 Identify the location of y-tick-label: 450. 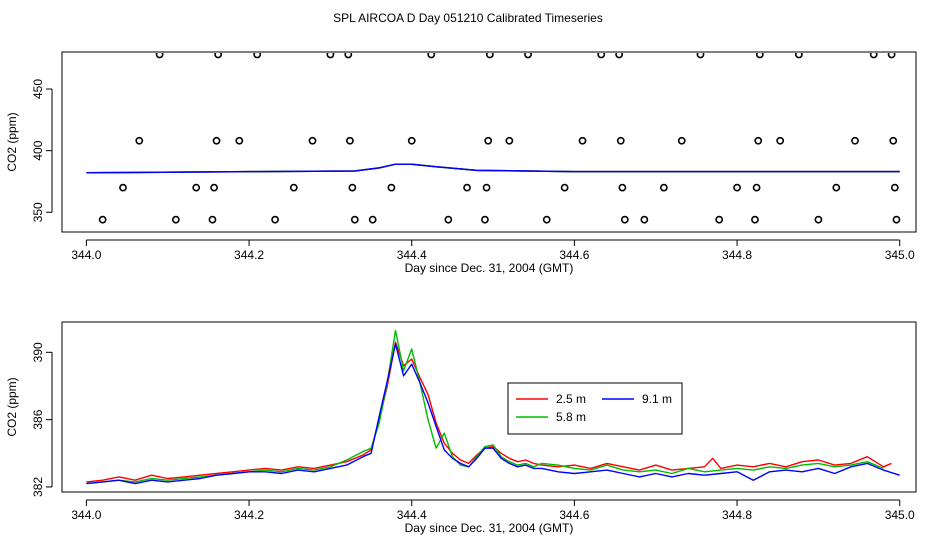
(38, 89).